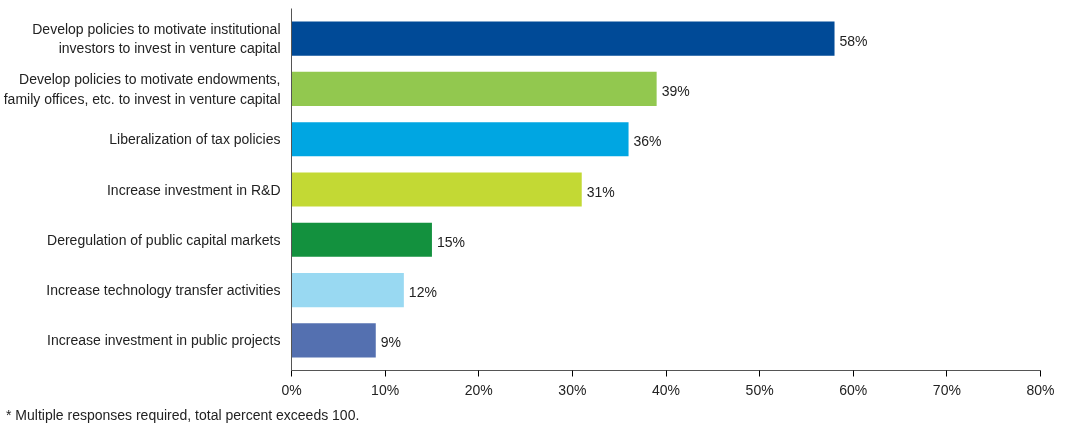 The width and height of the screenshot is (1066, 436). Describe the element at coordinates (385, 389) in the screenshot. I see `x-tick-label: 10%` at that location.